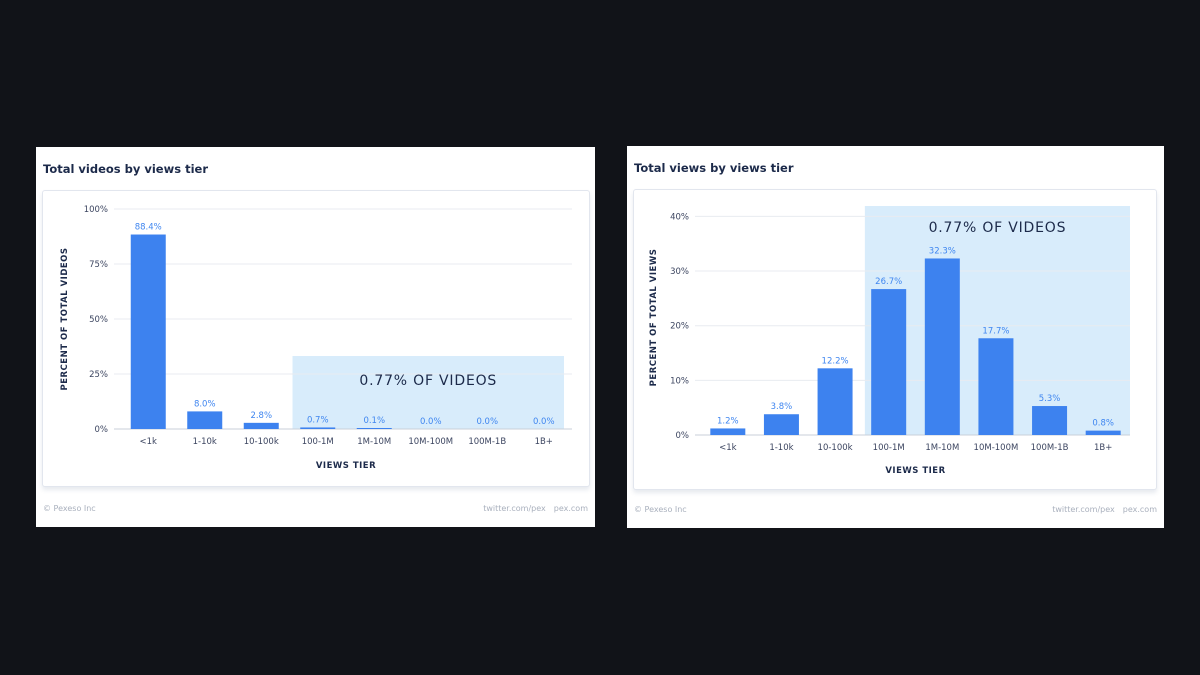 The width and height of the screenshot is (1200, 675). I want to click on chart-title: Total videos by views tier, so click(125, 169).